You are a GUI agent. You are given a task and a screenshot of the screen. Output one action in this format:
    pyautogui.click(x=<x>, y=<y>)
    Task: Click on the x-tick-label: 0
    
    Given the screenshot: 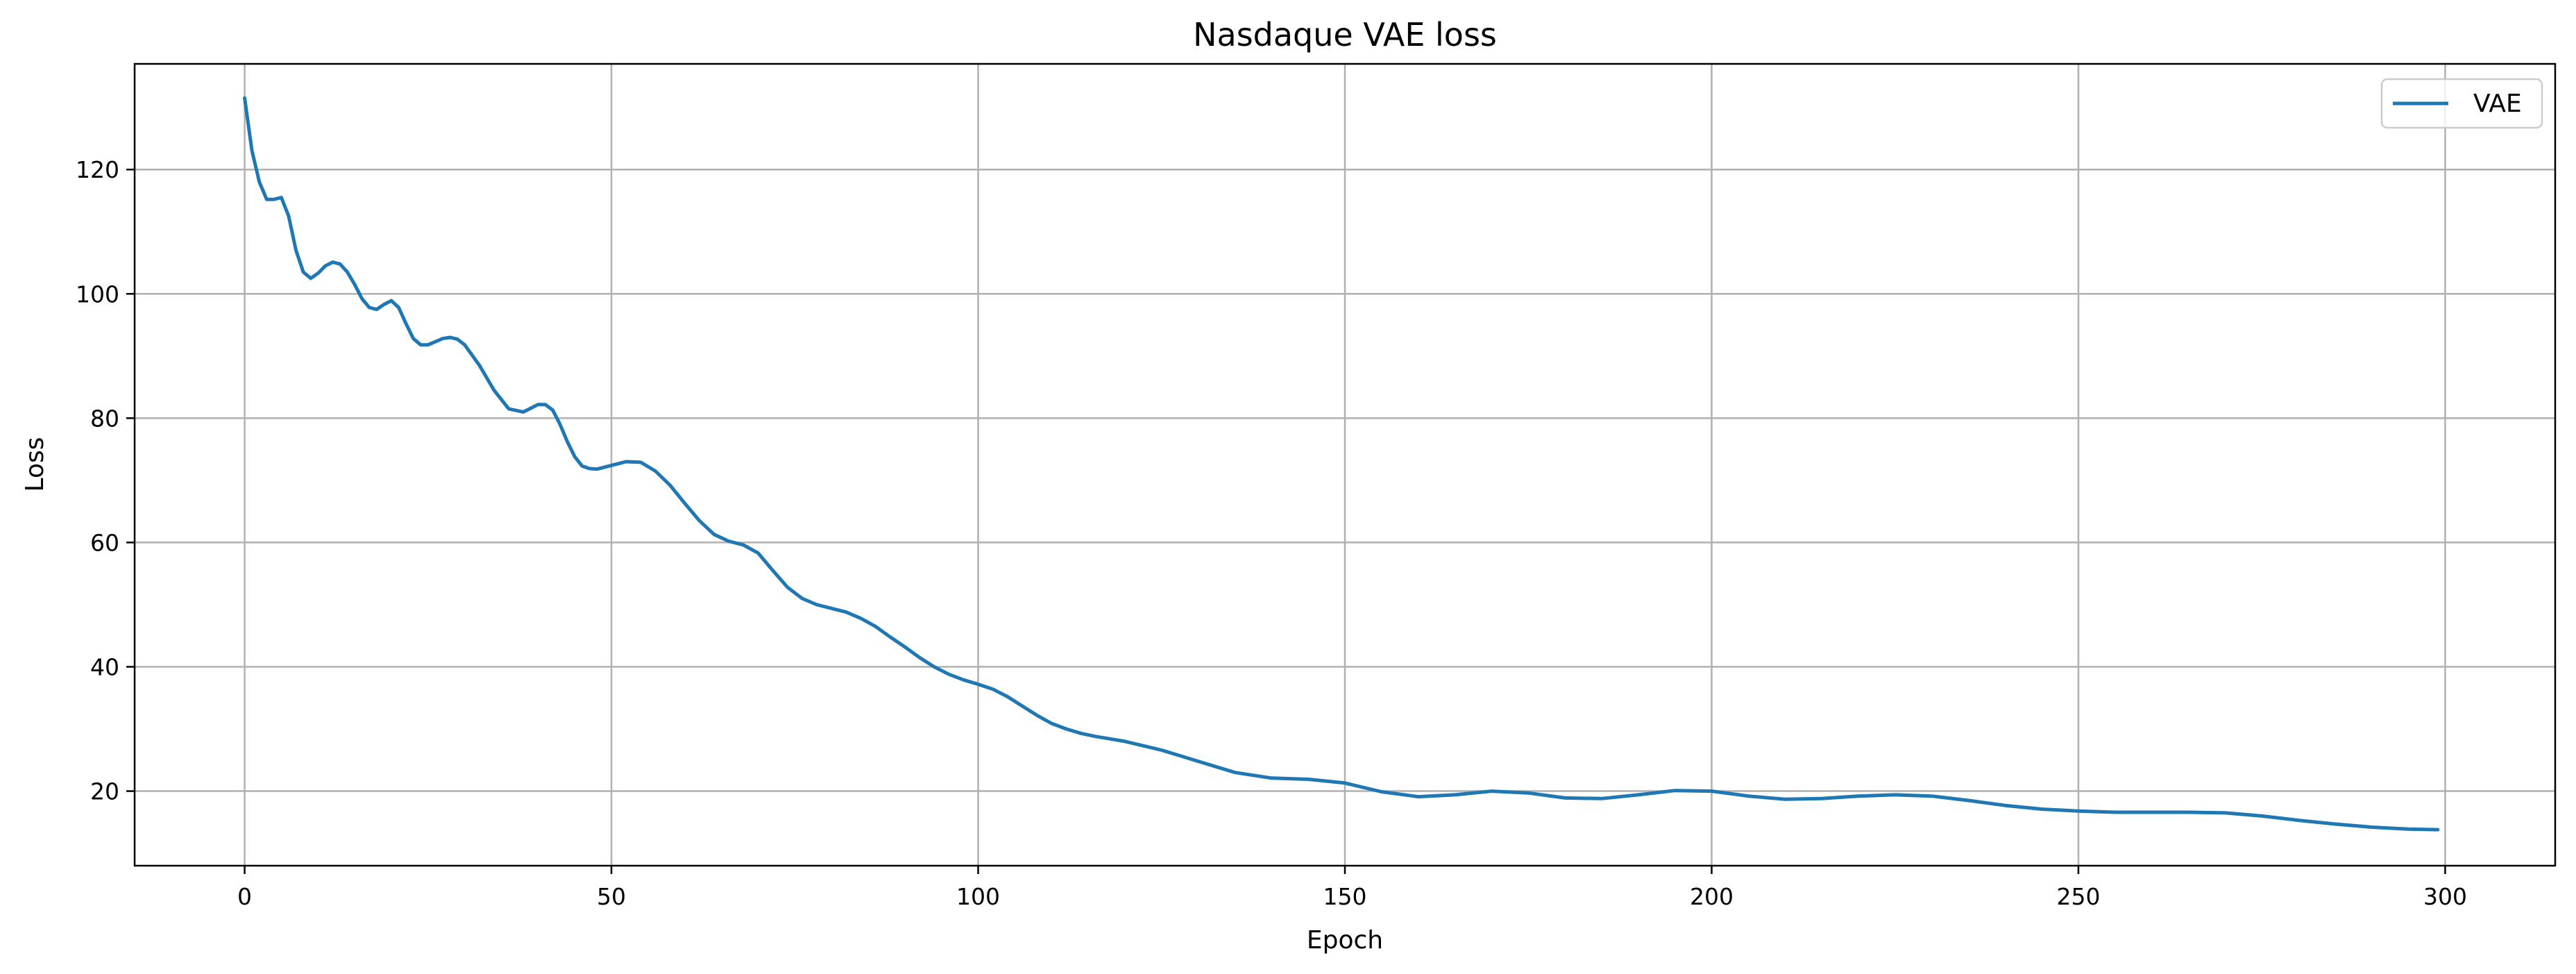 What is the action you would take?
    pyautogui.click(x=245, y=896)
    